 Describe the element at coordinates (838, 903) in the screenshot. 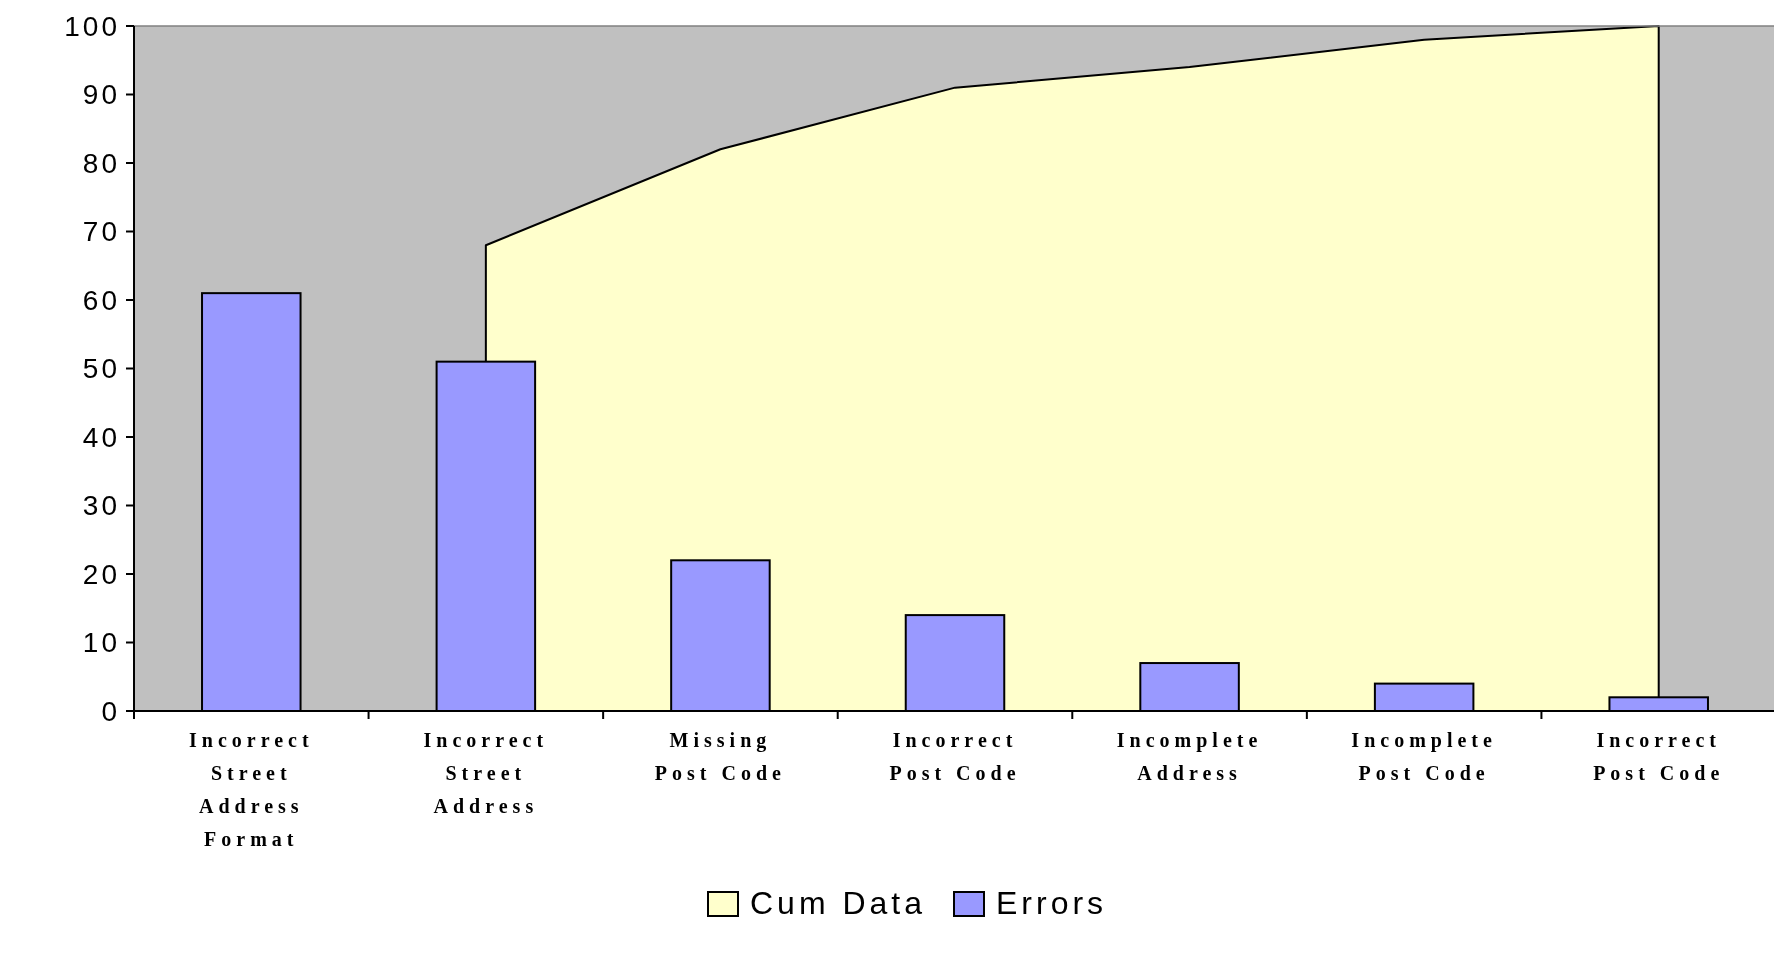

I see `legend-label: Cum Data` at that location.